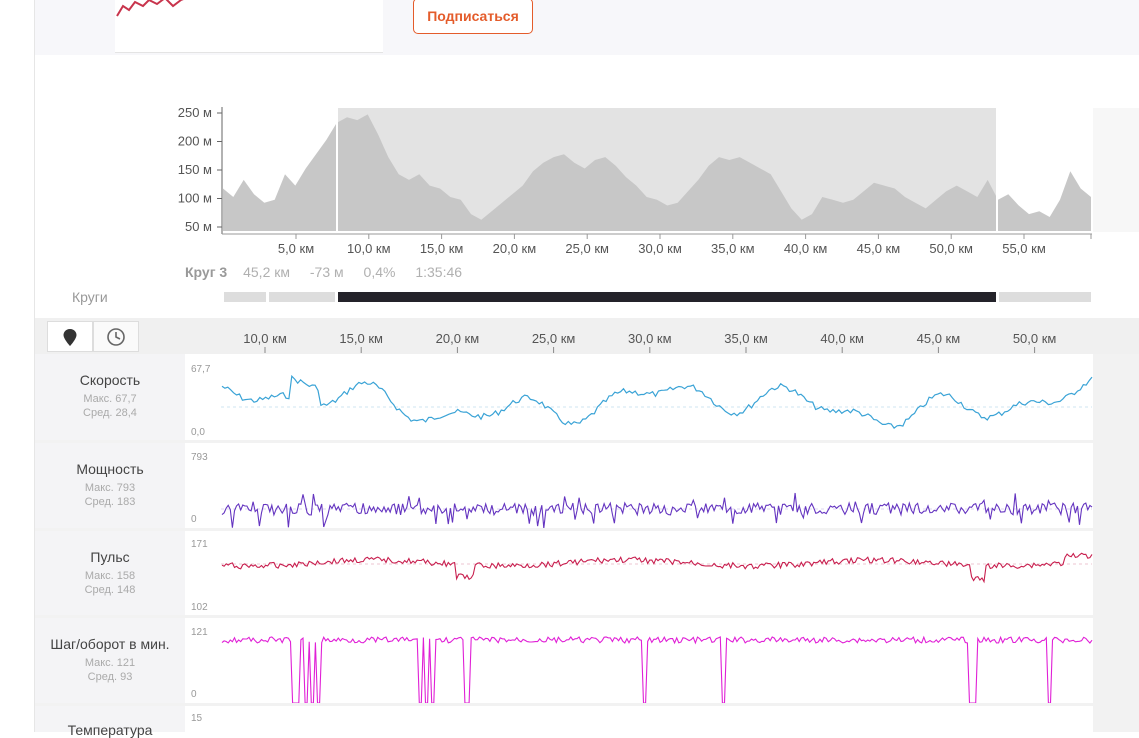 The width and height of the screenshot is (1139, 738). I want to click on time-mode-button, so click(116, 336).